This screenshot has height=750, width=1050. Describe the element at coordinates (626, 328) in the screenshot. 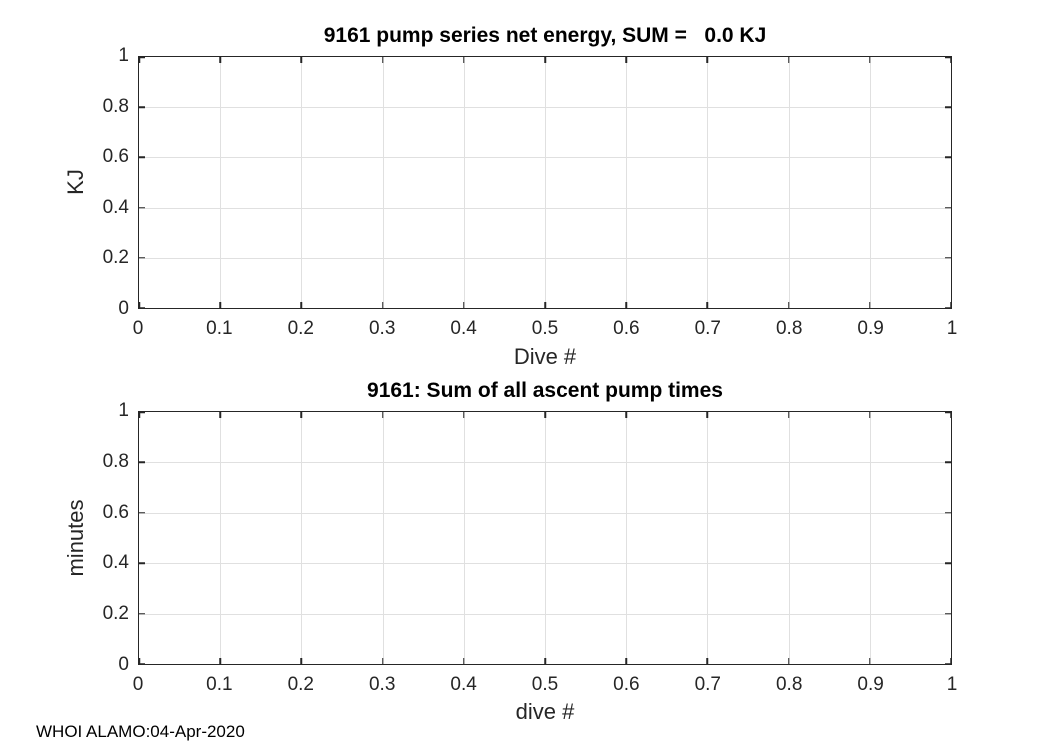

I see `x-tick-label: 0.6` at that location.